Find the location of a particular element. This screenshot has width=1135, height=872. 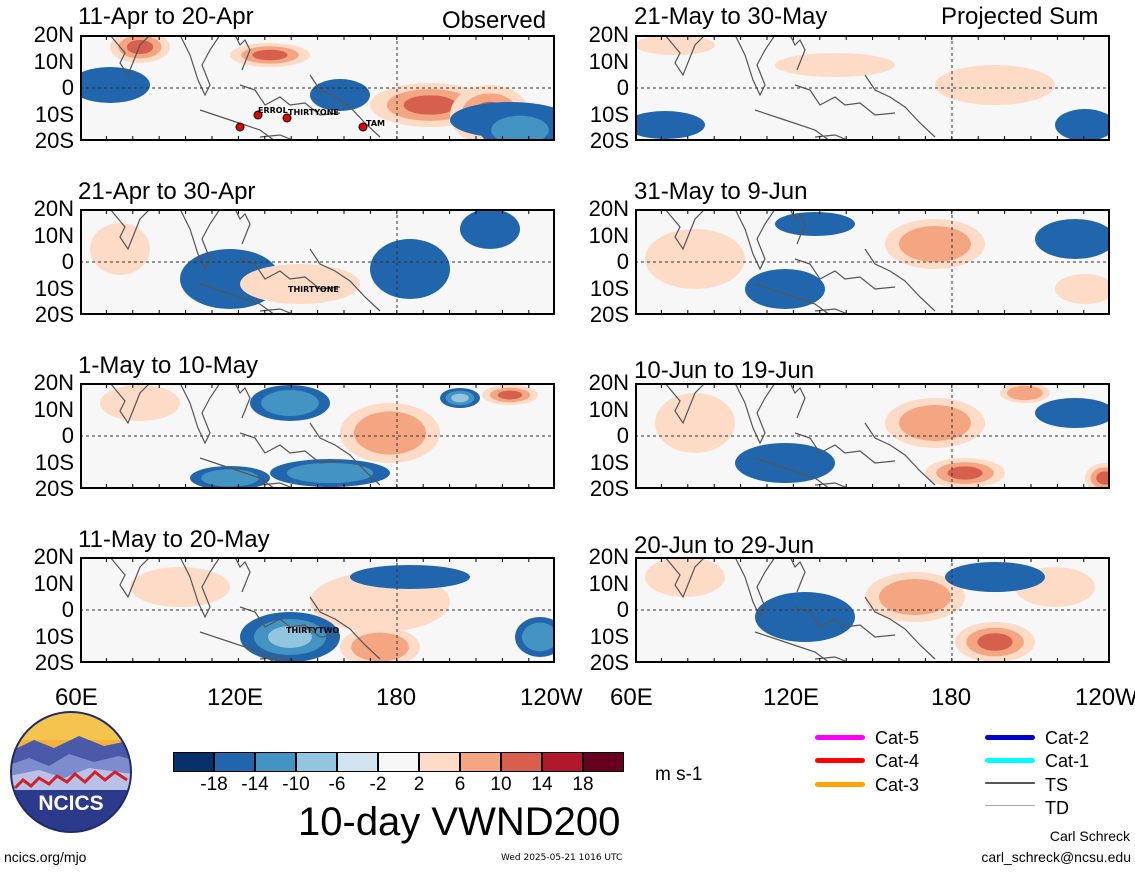

projected-label: Projected Sum is located at coordinates (1020, 16).